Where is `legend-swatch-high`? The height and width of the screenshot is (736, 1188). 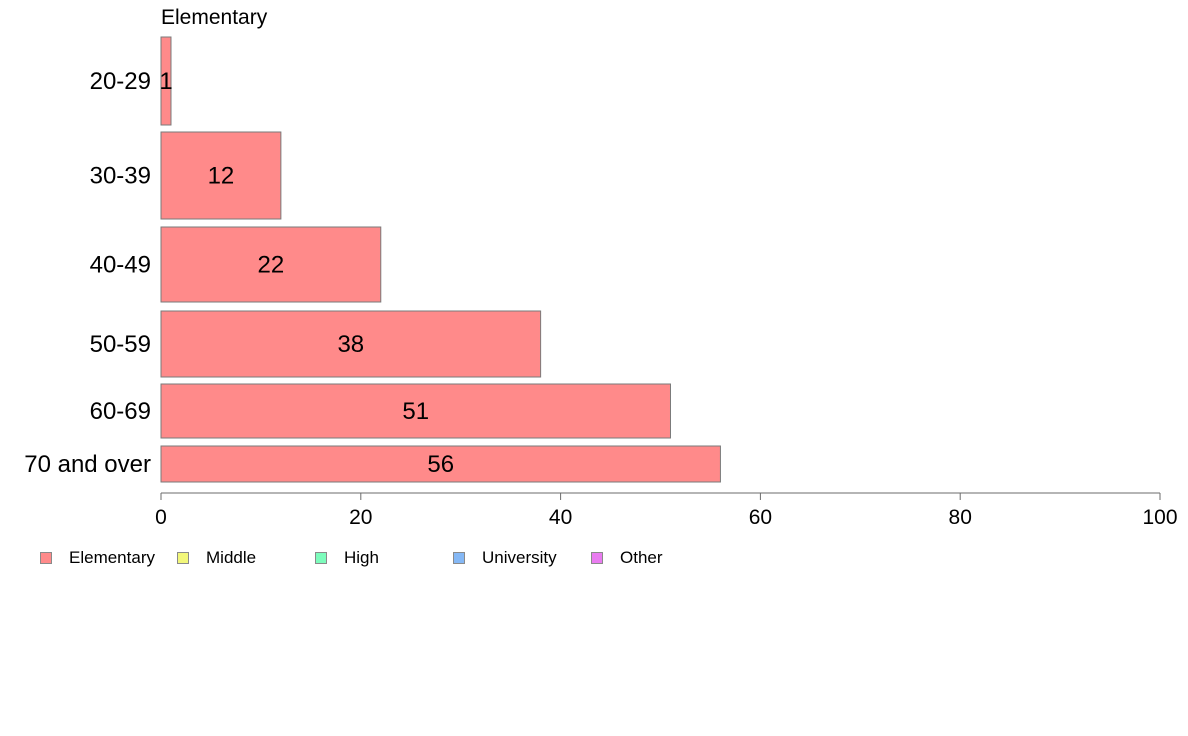 legend-swatch-high is located at coordinates (321, 558).